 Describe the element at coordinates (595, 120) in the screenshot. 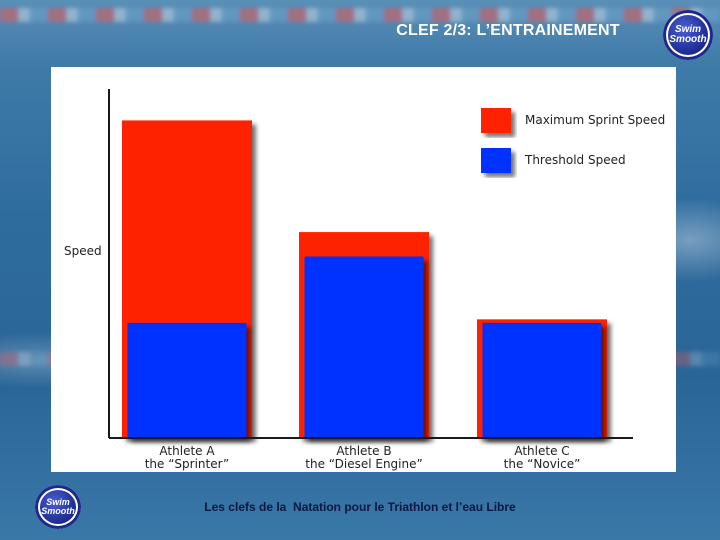

I see `legend-label: Maximum Sprint Speed` at that location.